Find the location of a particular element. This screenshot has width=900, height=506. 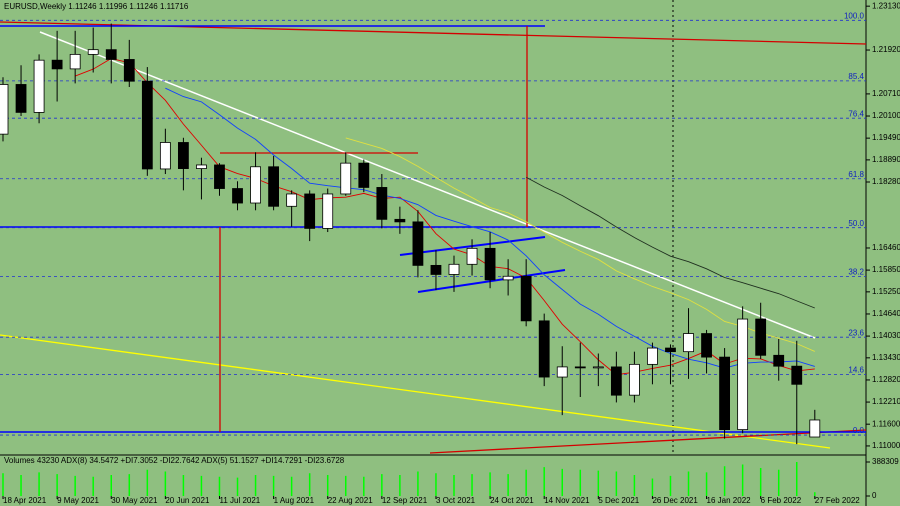

y-tick-label: 1.14640 is located at coordinates (886, 313).